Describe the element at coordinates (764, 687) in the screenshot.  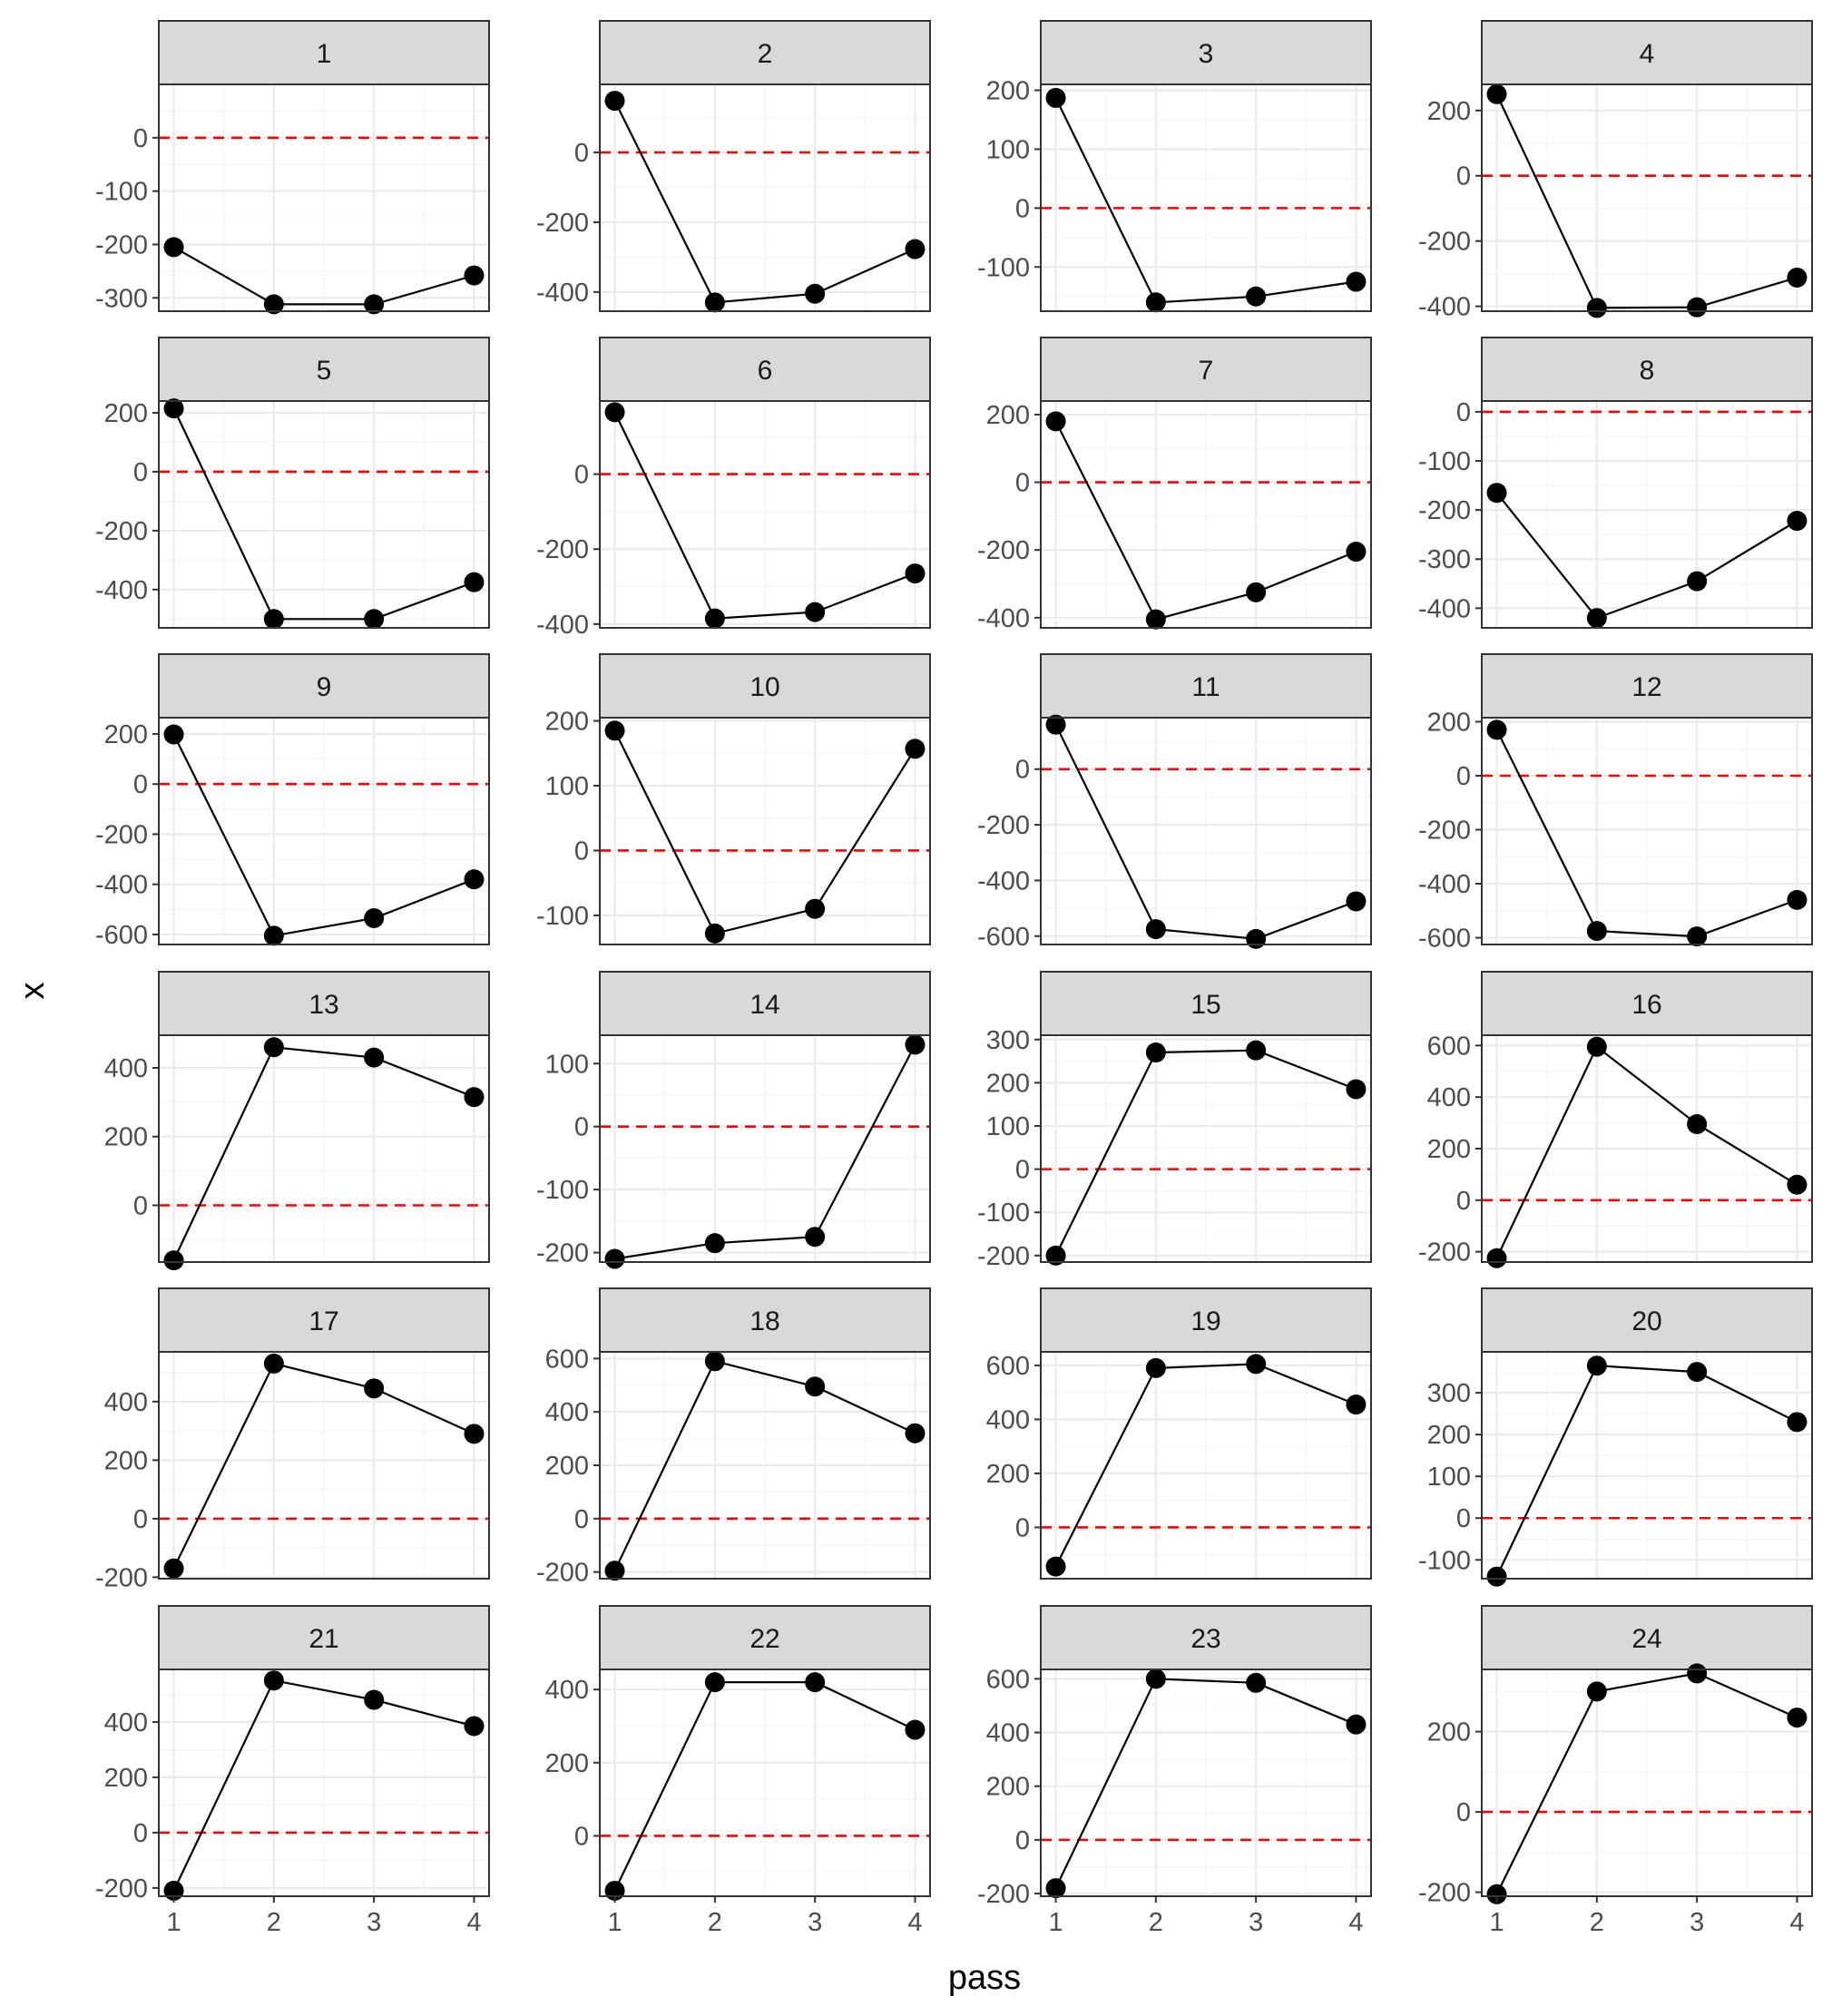
I see `facet-strip-label: 10` at that location.